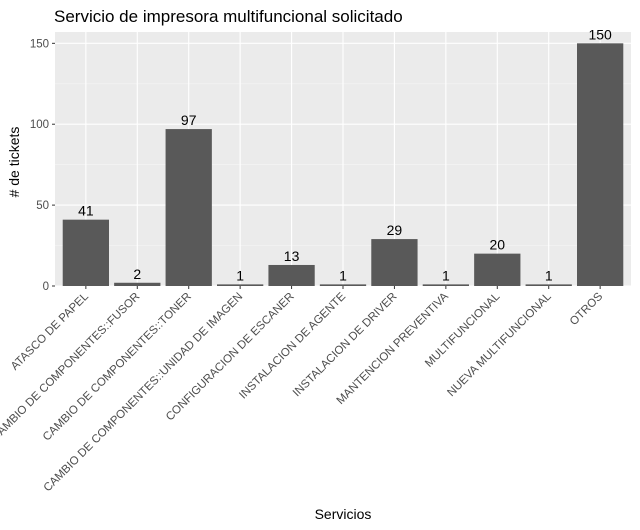 The height and width of the screenshot is (530, 640). Describe the element at coordinates (343, 514) in the screenshot. I see `x-axis-title: Servicios` at that location.